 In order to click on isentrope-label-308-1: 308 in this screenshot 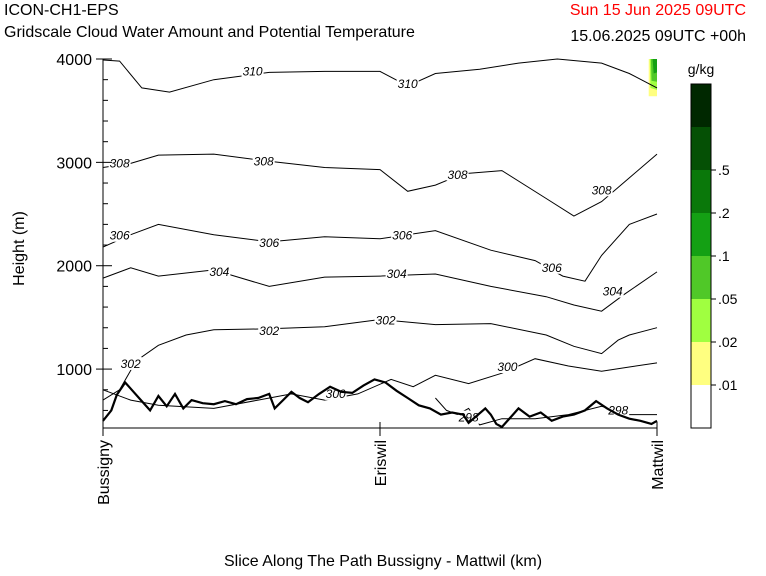, I will do `click(264, 161)`.